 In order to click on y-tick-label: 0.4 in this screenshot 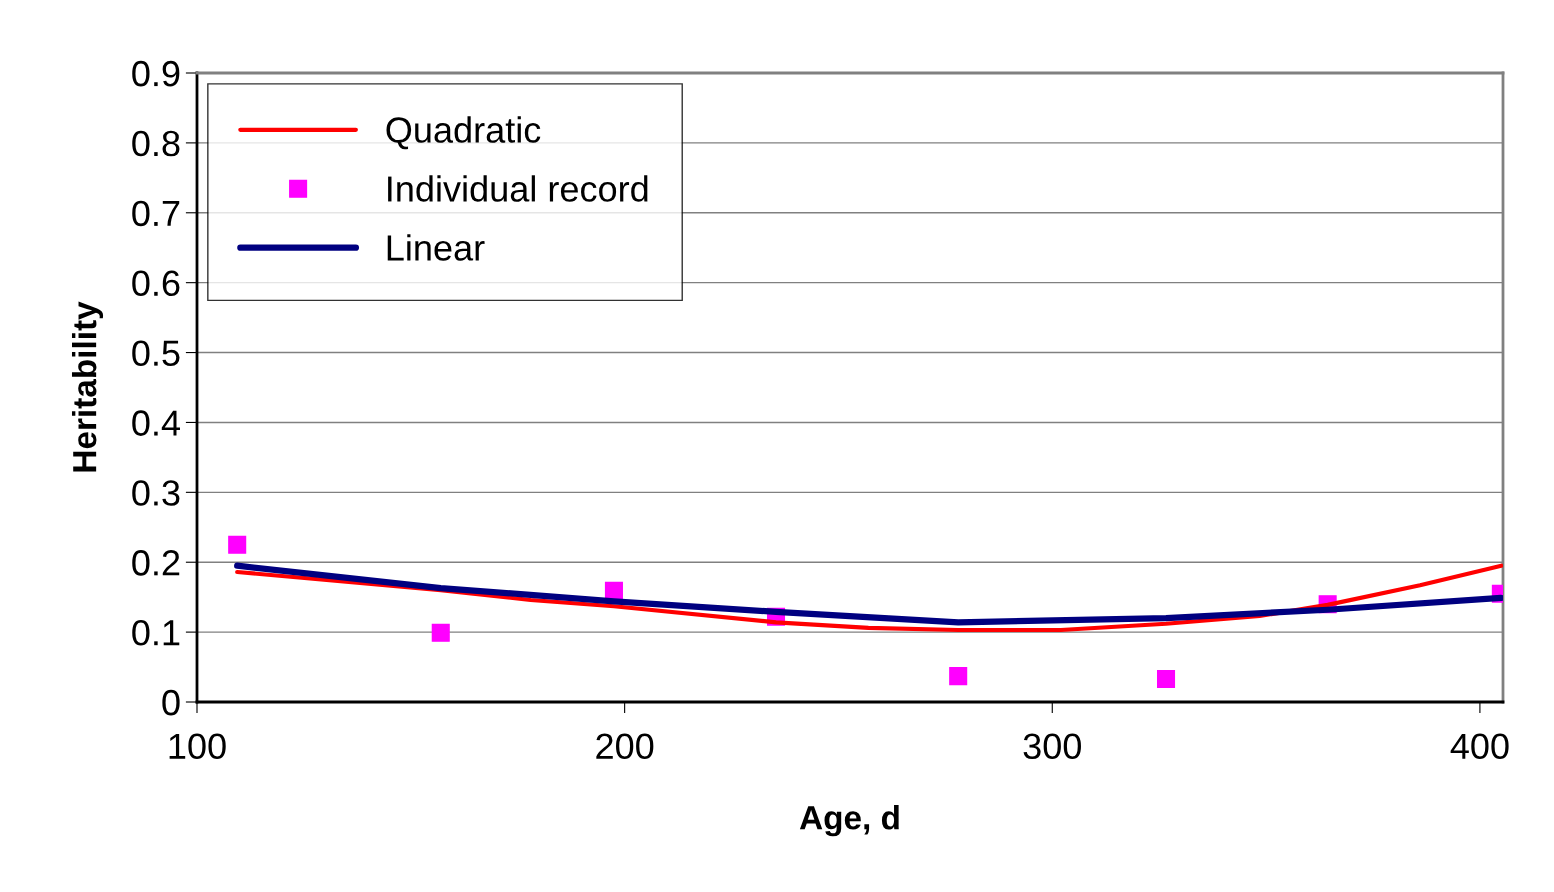, I will do `click(156, 423)`.